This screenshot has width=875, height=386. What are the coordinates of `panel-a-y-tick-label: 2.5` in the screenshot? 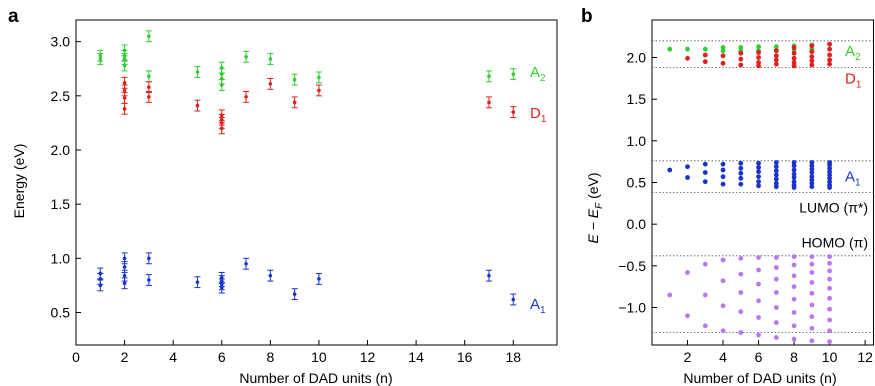 It's located at (61, 96).